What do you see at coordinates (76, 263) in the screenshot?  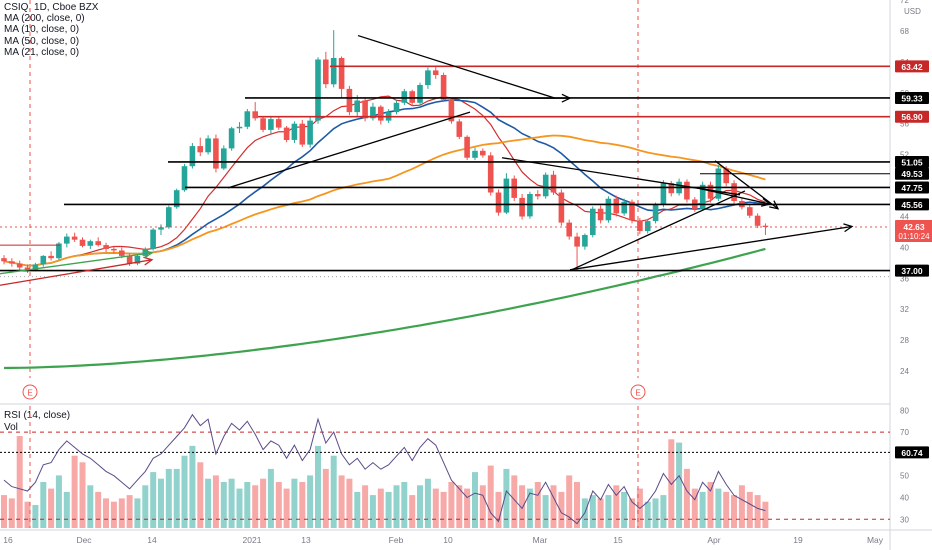 I see `arrow` at bounding box center [76, 263].